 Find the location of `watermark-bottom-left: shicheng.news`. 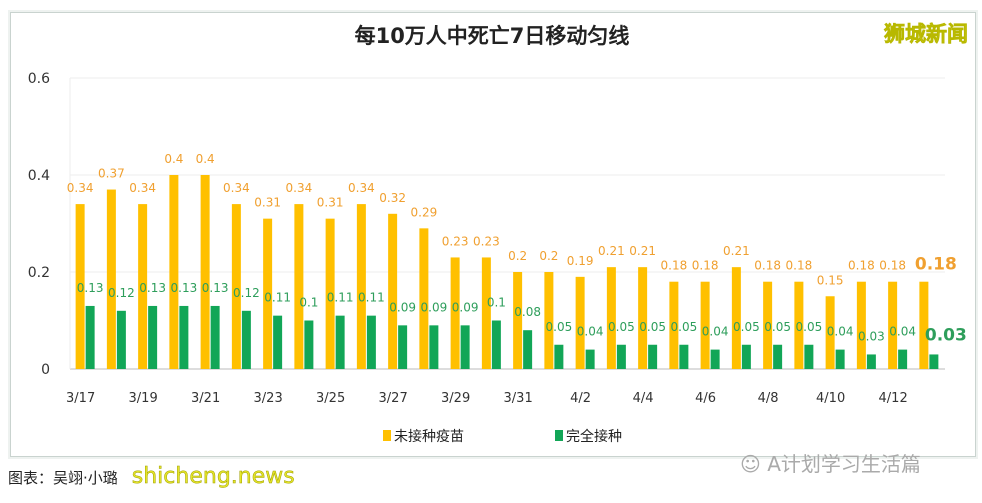

watermark-bottom-left: shicheng.news is located at coordinates (213, 477).